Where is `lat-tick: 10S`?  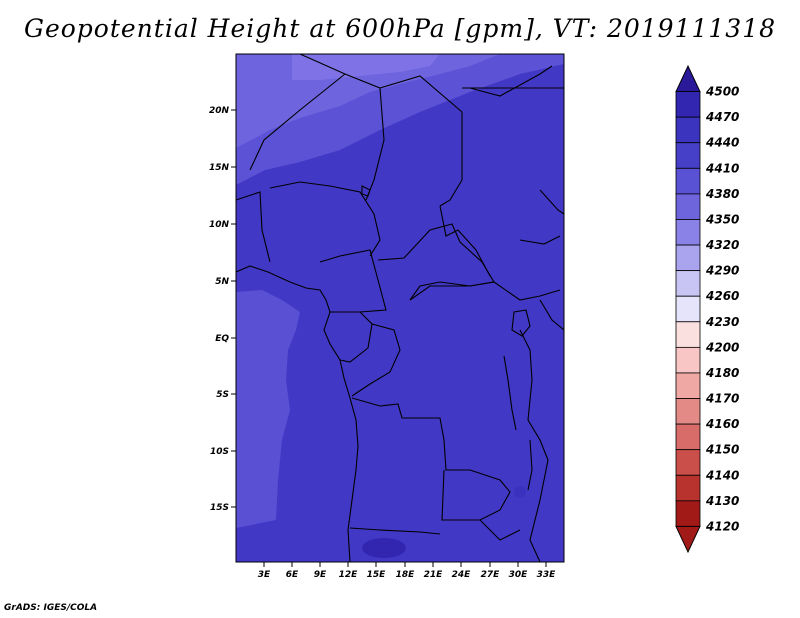
lat-tick: 10S is located at coordinates (223, 452).